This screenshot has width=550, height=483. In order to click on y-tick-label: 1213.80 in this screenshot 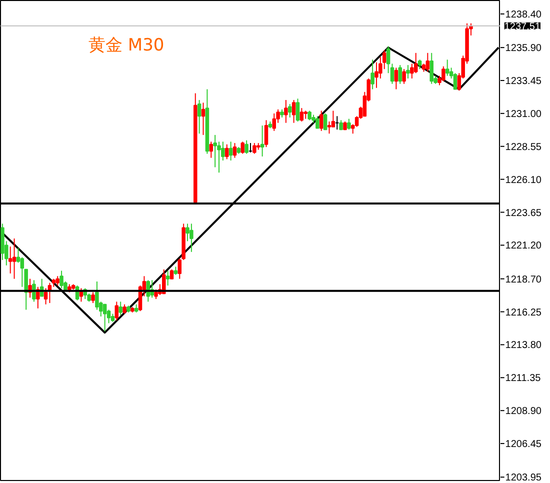, I will do `click(523, 346)`.